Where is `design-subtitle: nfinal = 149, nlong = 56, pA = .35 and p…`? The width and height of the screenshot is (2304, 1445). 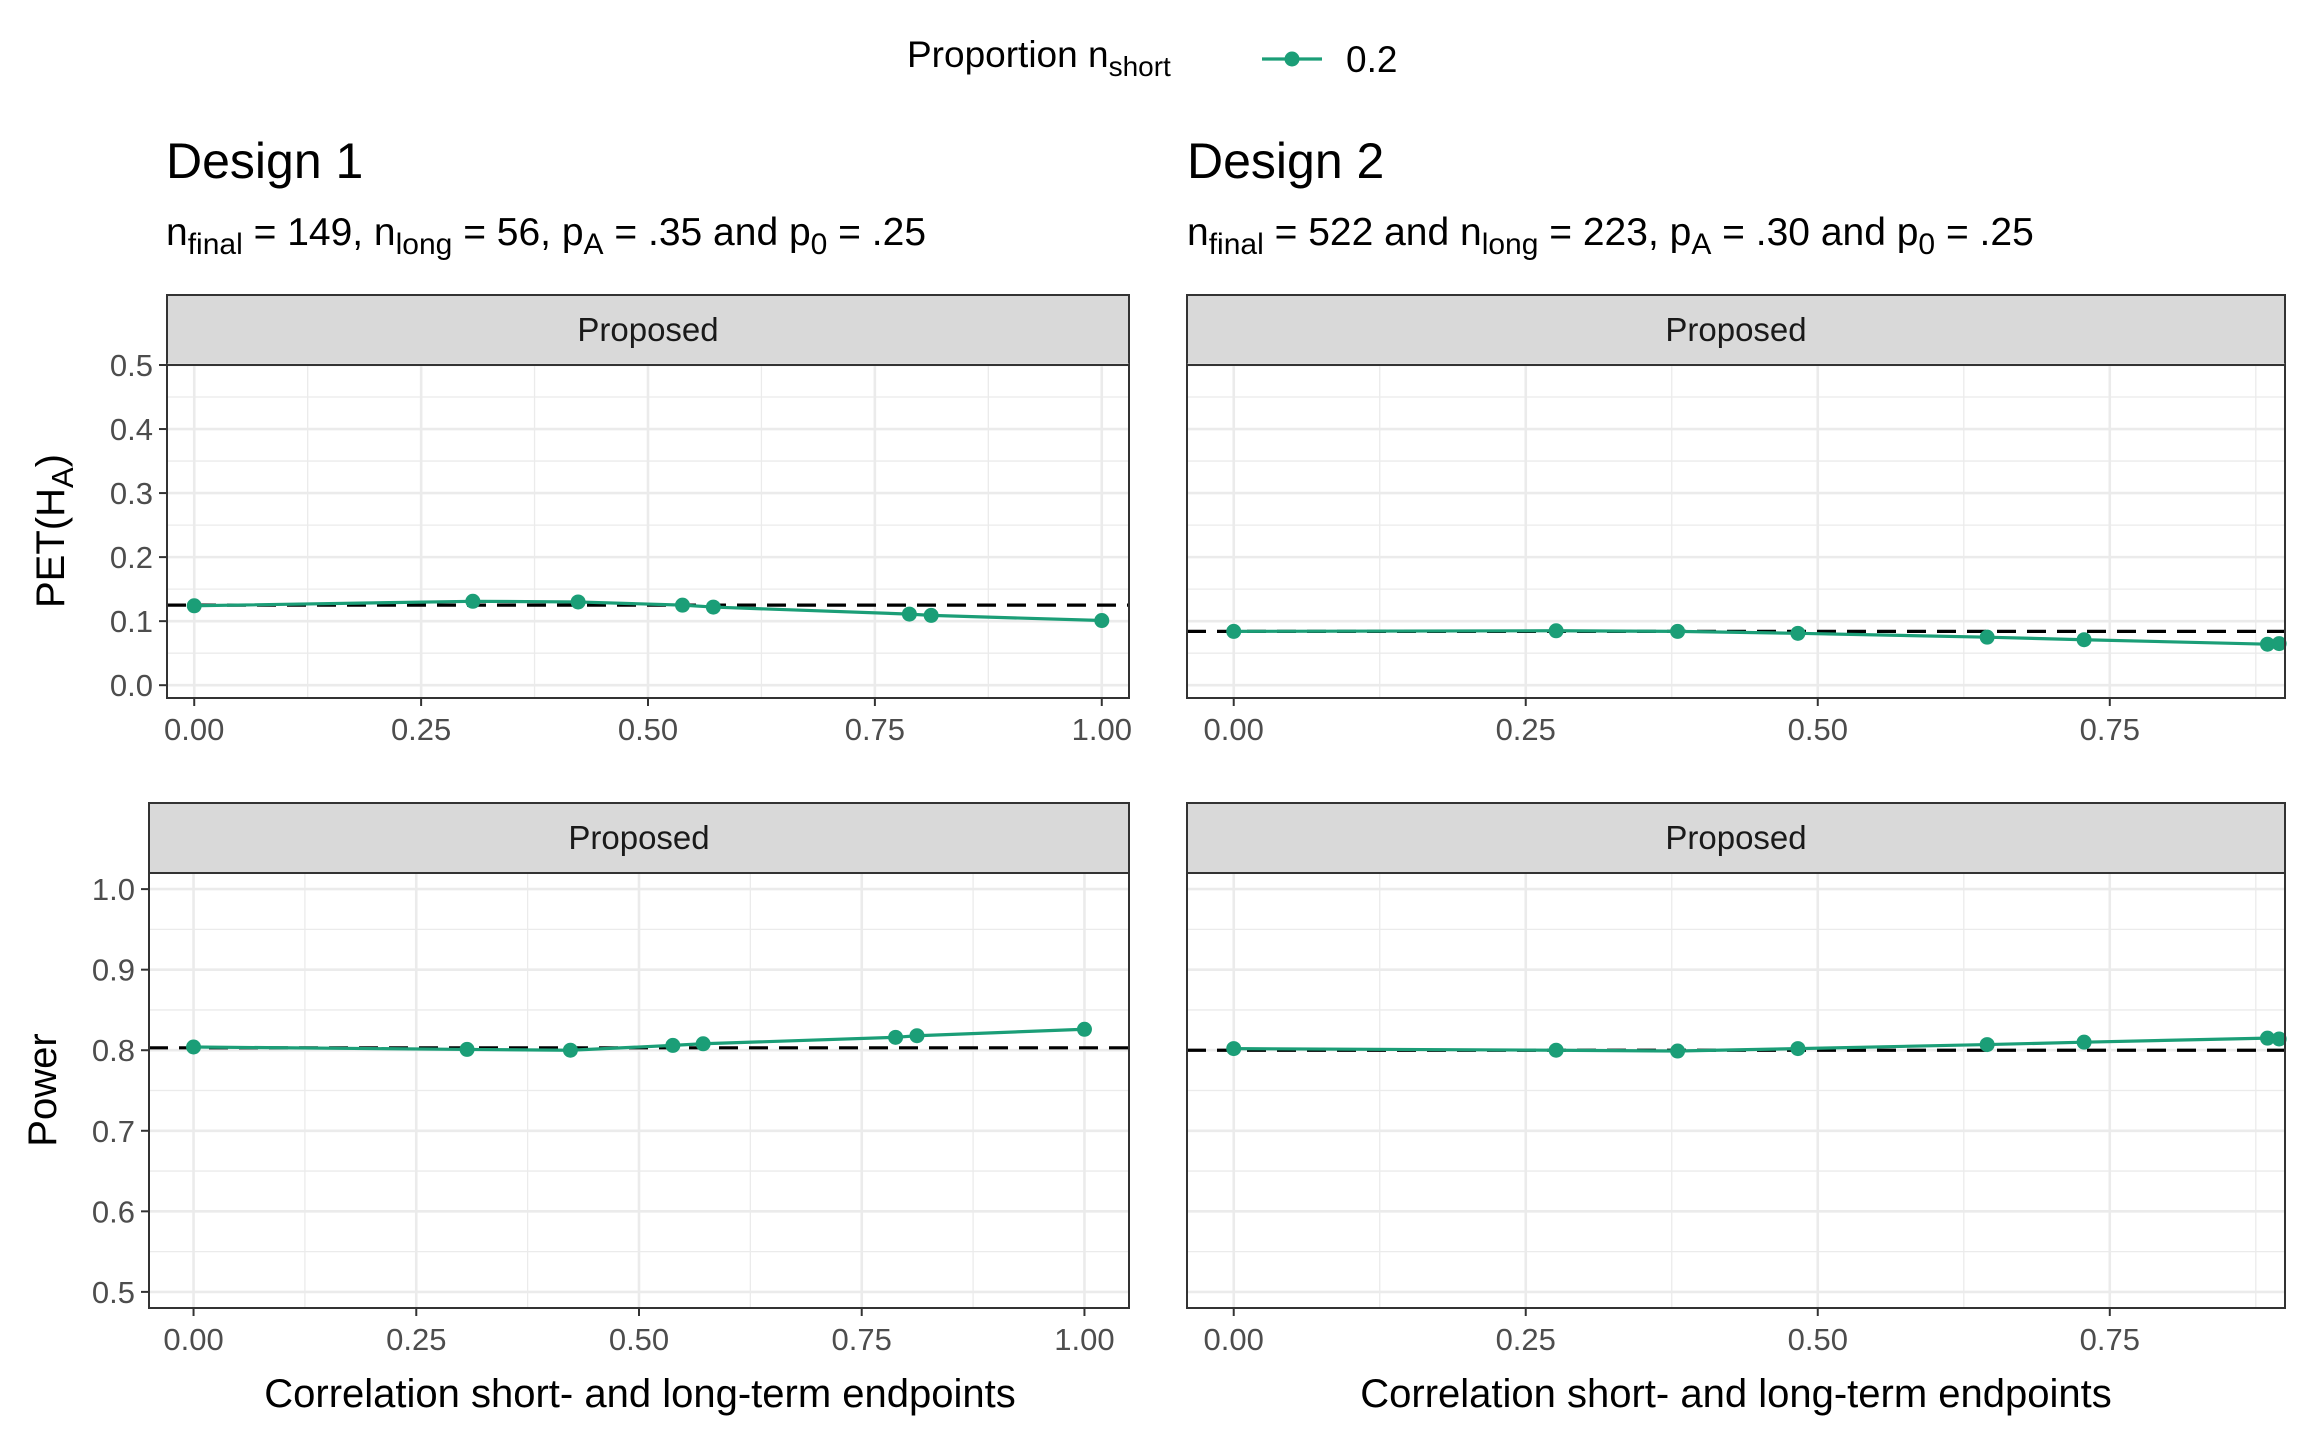 design-subtitle: nfinal = 149, nlong = 56, pA = .35 and p… is located at coordinates (546, 236).